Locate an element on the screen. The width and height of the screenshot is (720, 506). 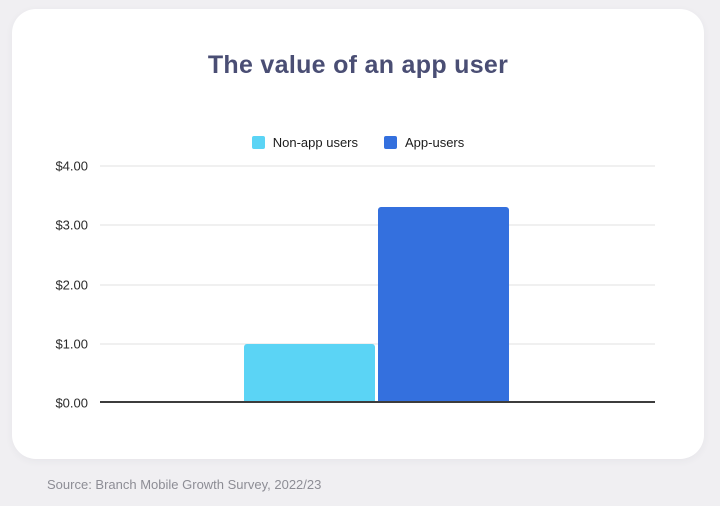
legend-label: Non-app users is located at coordinates (315, 142).